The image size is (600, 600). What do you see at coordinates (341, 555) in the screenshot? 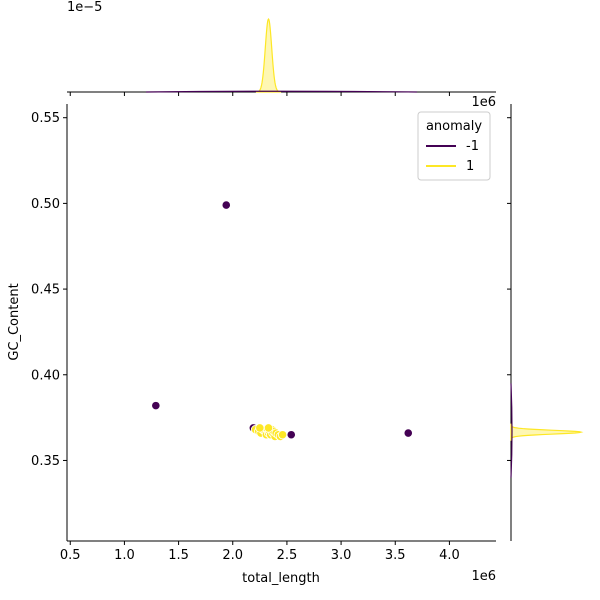
I see `x-tick-label: 3.0` at bounding box center [341, 555].